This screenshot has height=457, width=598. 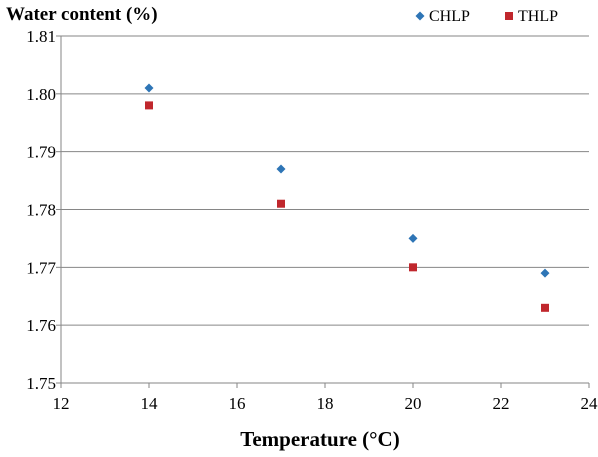 I want to click on x-tick-label: 12, so click(x=61, y=403).